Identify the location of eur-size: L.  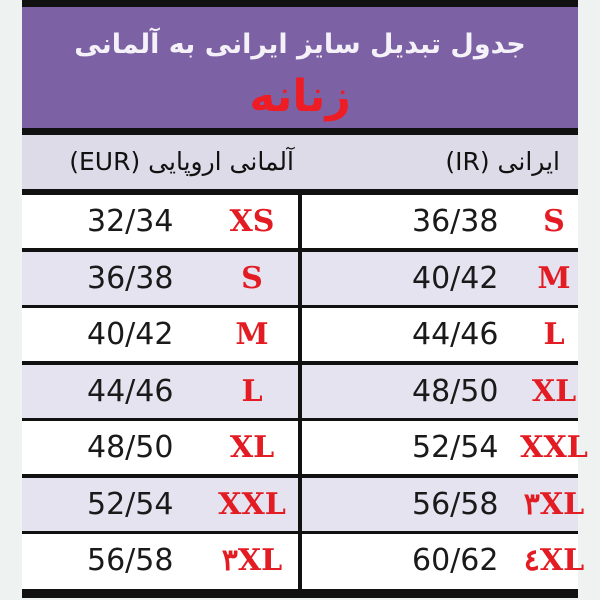
(252, 391).